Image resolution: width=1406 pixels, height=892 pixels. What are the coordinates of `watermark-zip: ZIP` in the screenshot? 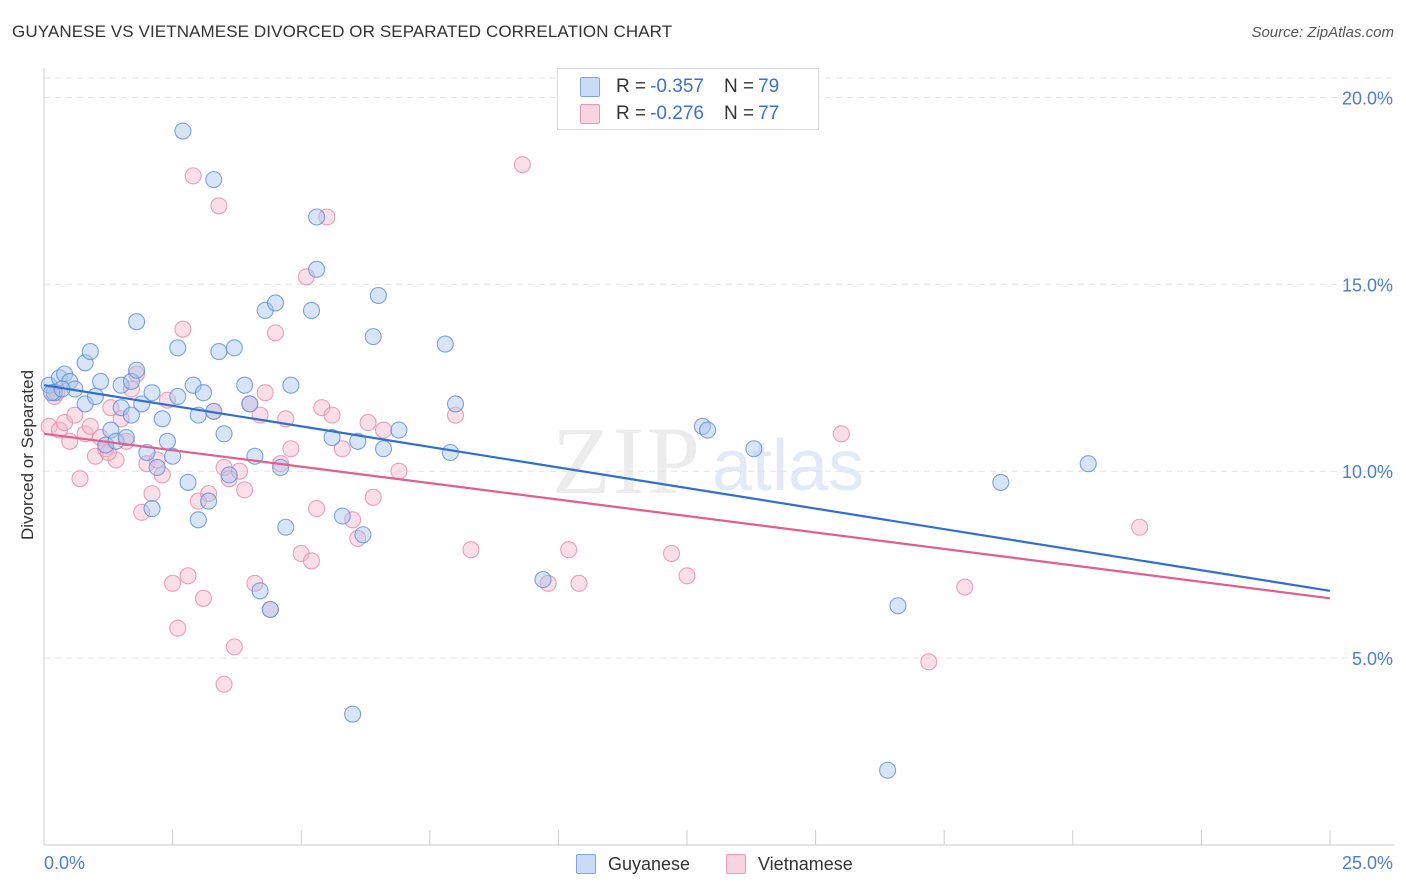 It's located at (627, 460).